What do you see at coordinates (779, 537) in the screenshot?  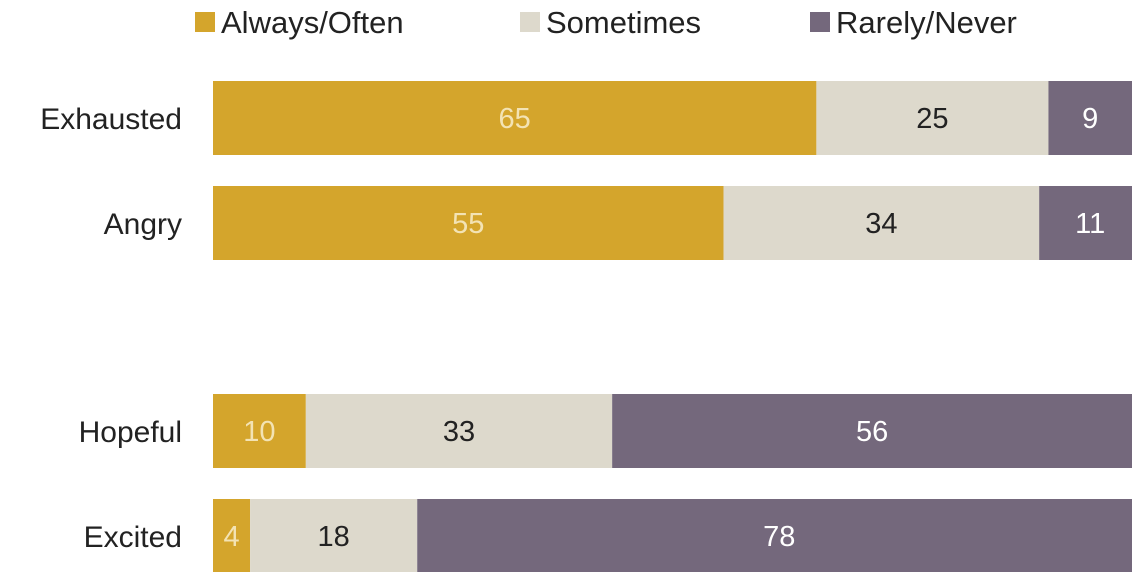 I see `value-label-excited-rarely-never: 78` at bounding box center [779, 537].